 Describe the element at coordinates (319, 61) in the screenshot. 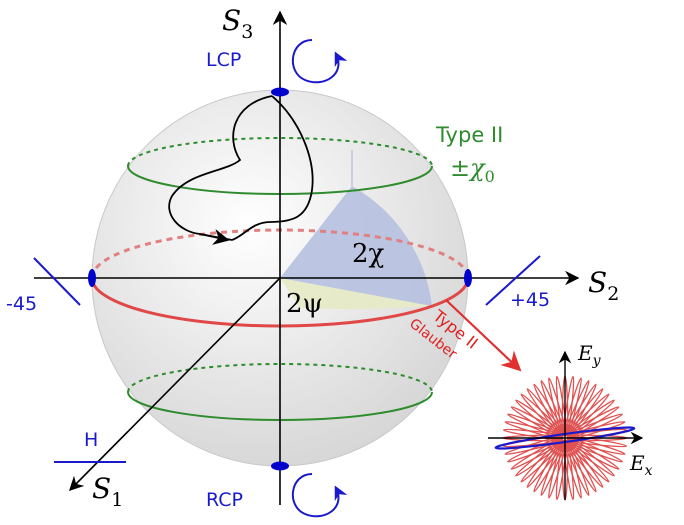

I see `lcp-rotation-arrow` at that location.